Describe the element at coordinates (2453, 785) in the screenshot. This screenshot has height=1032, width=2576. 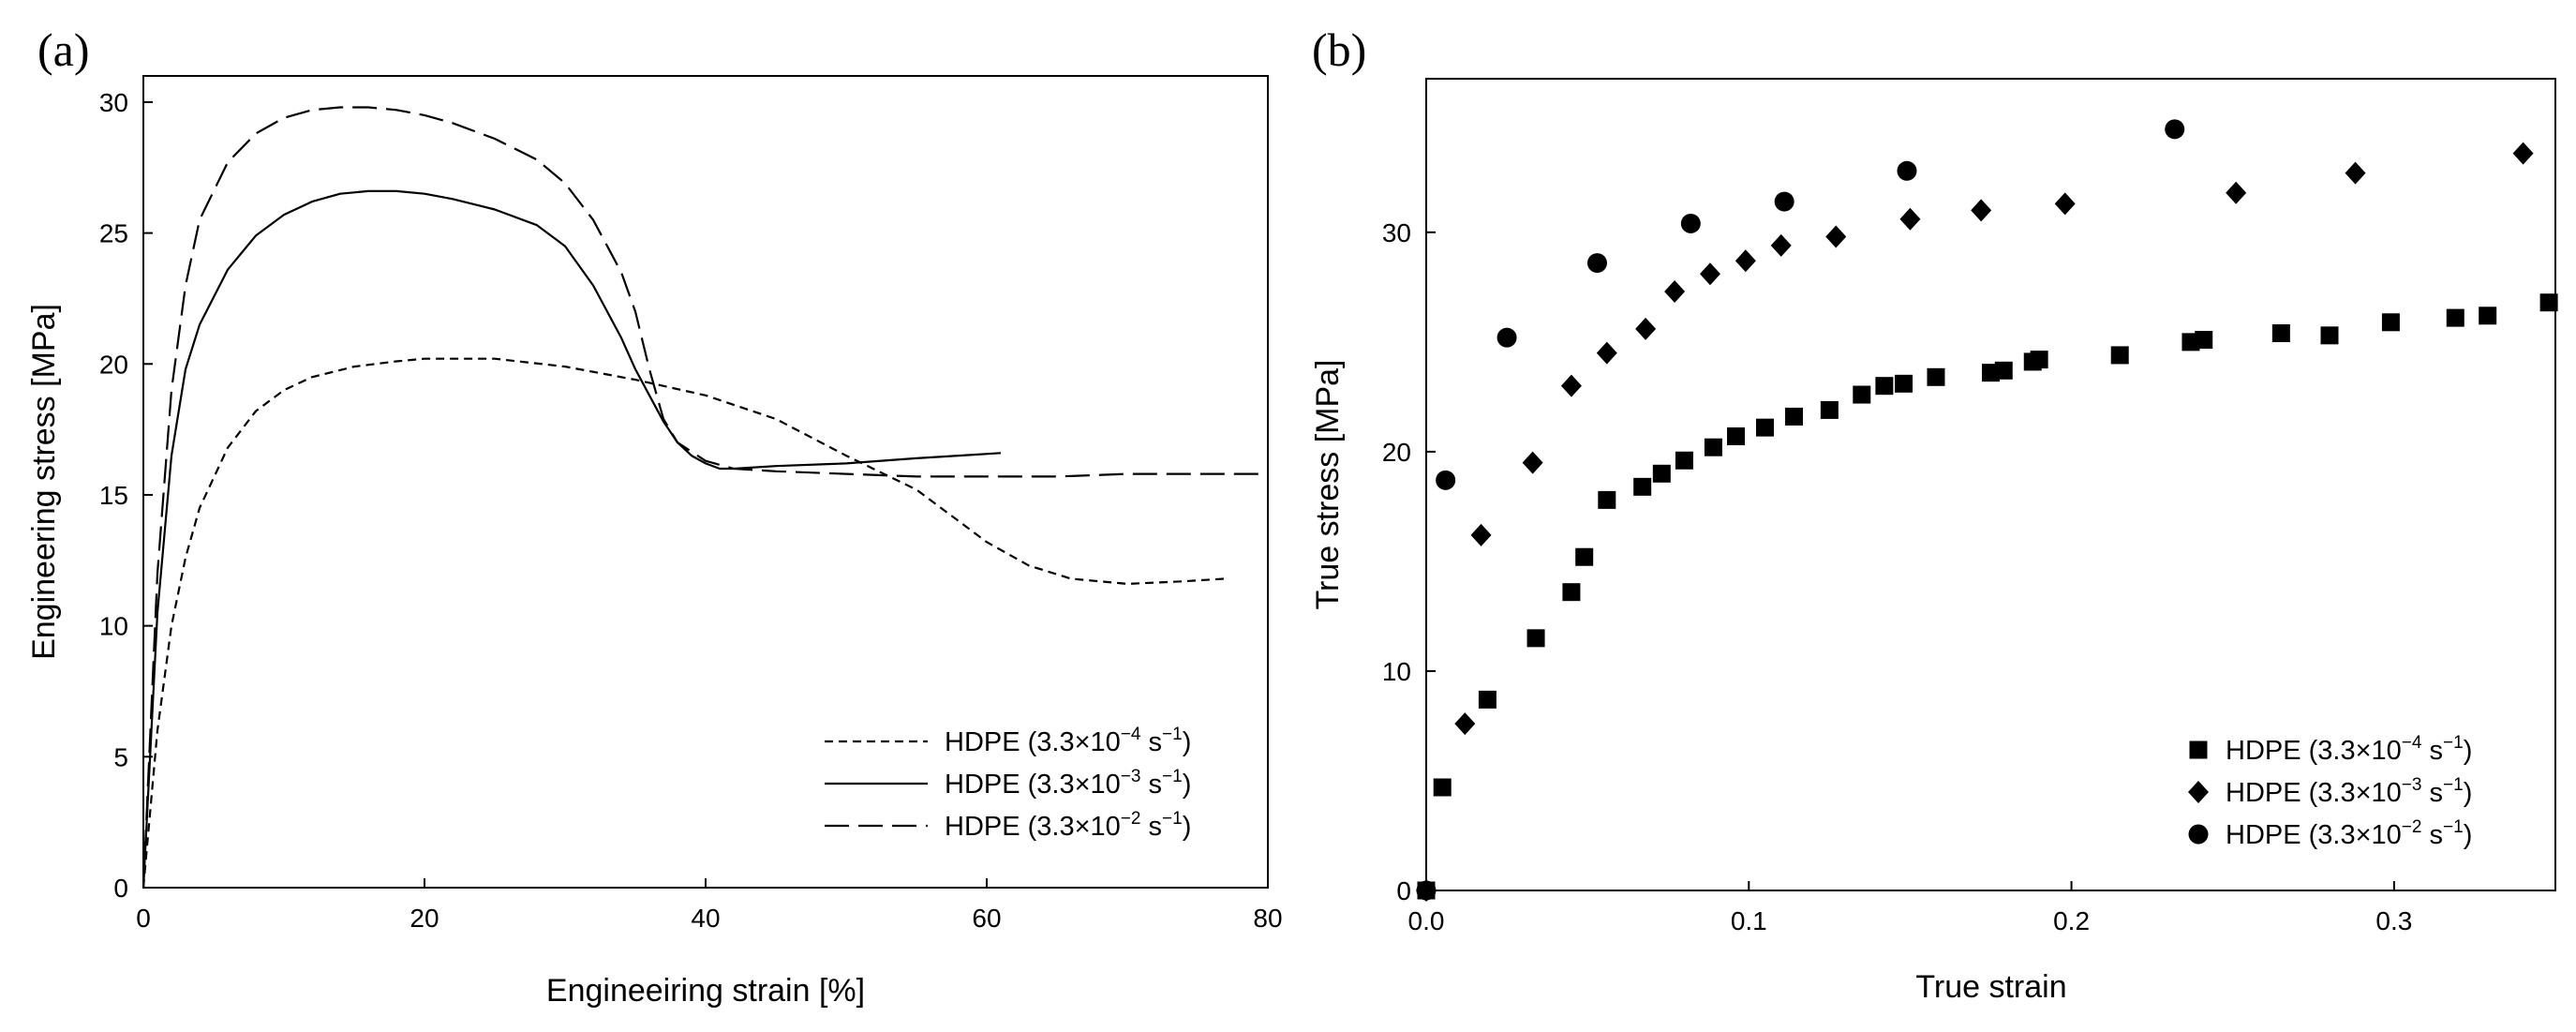
I see `panel-b-legend-entry-1-unit-exp: −1` at that location.